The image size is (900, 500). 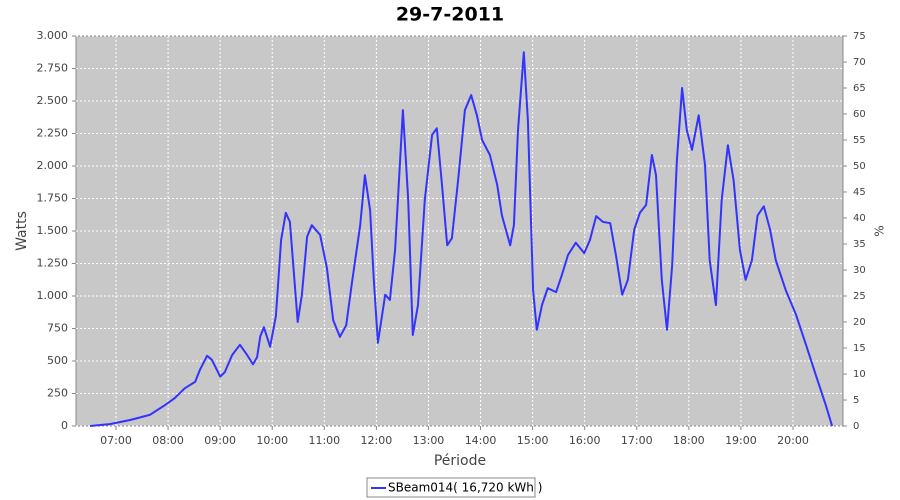 I want to click on y-tick-label: 500, so click(x=57, y=360).